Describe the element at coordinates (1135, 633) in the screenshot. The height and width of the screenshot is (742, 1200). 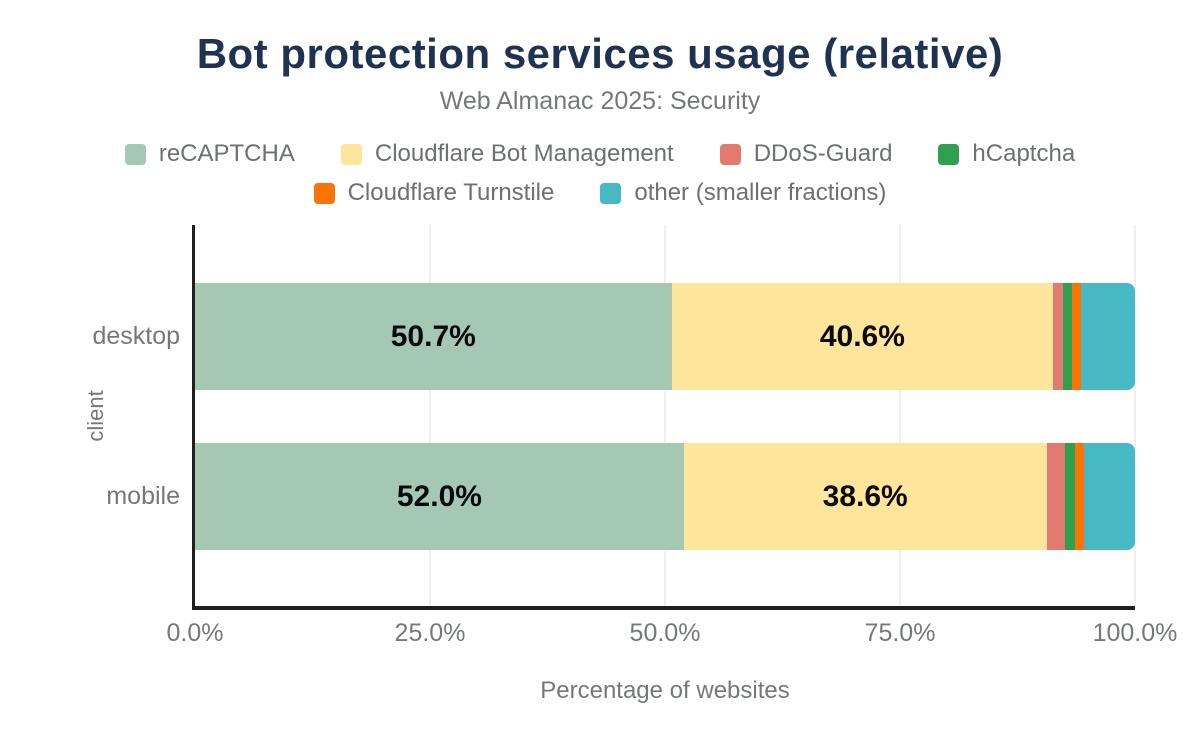
I see `x-axis-tick-label: 100.0%` at that location.